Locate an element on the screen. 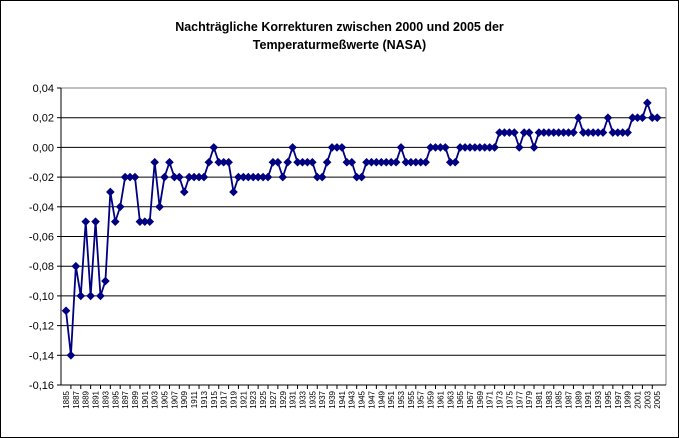  data-point-1976 is located at coordinates (514, 132).